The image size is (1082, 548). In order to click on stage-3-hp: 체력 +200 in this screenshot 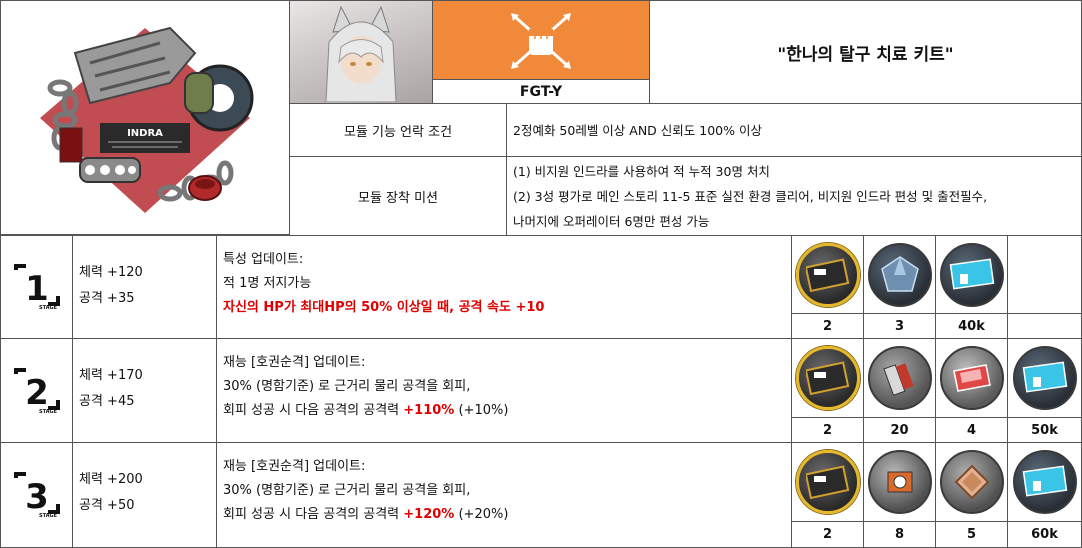, I will do `click(111, 479)`.